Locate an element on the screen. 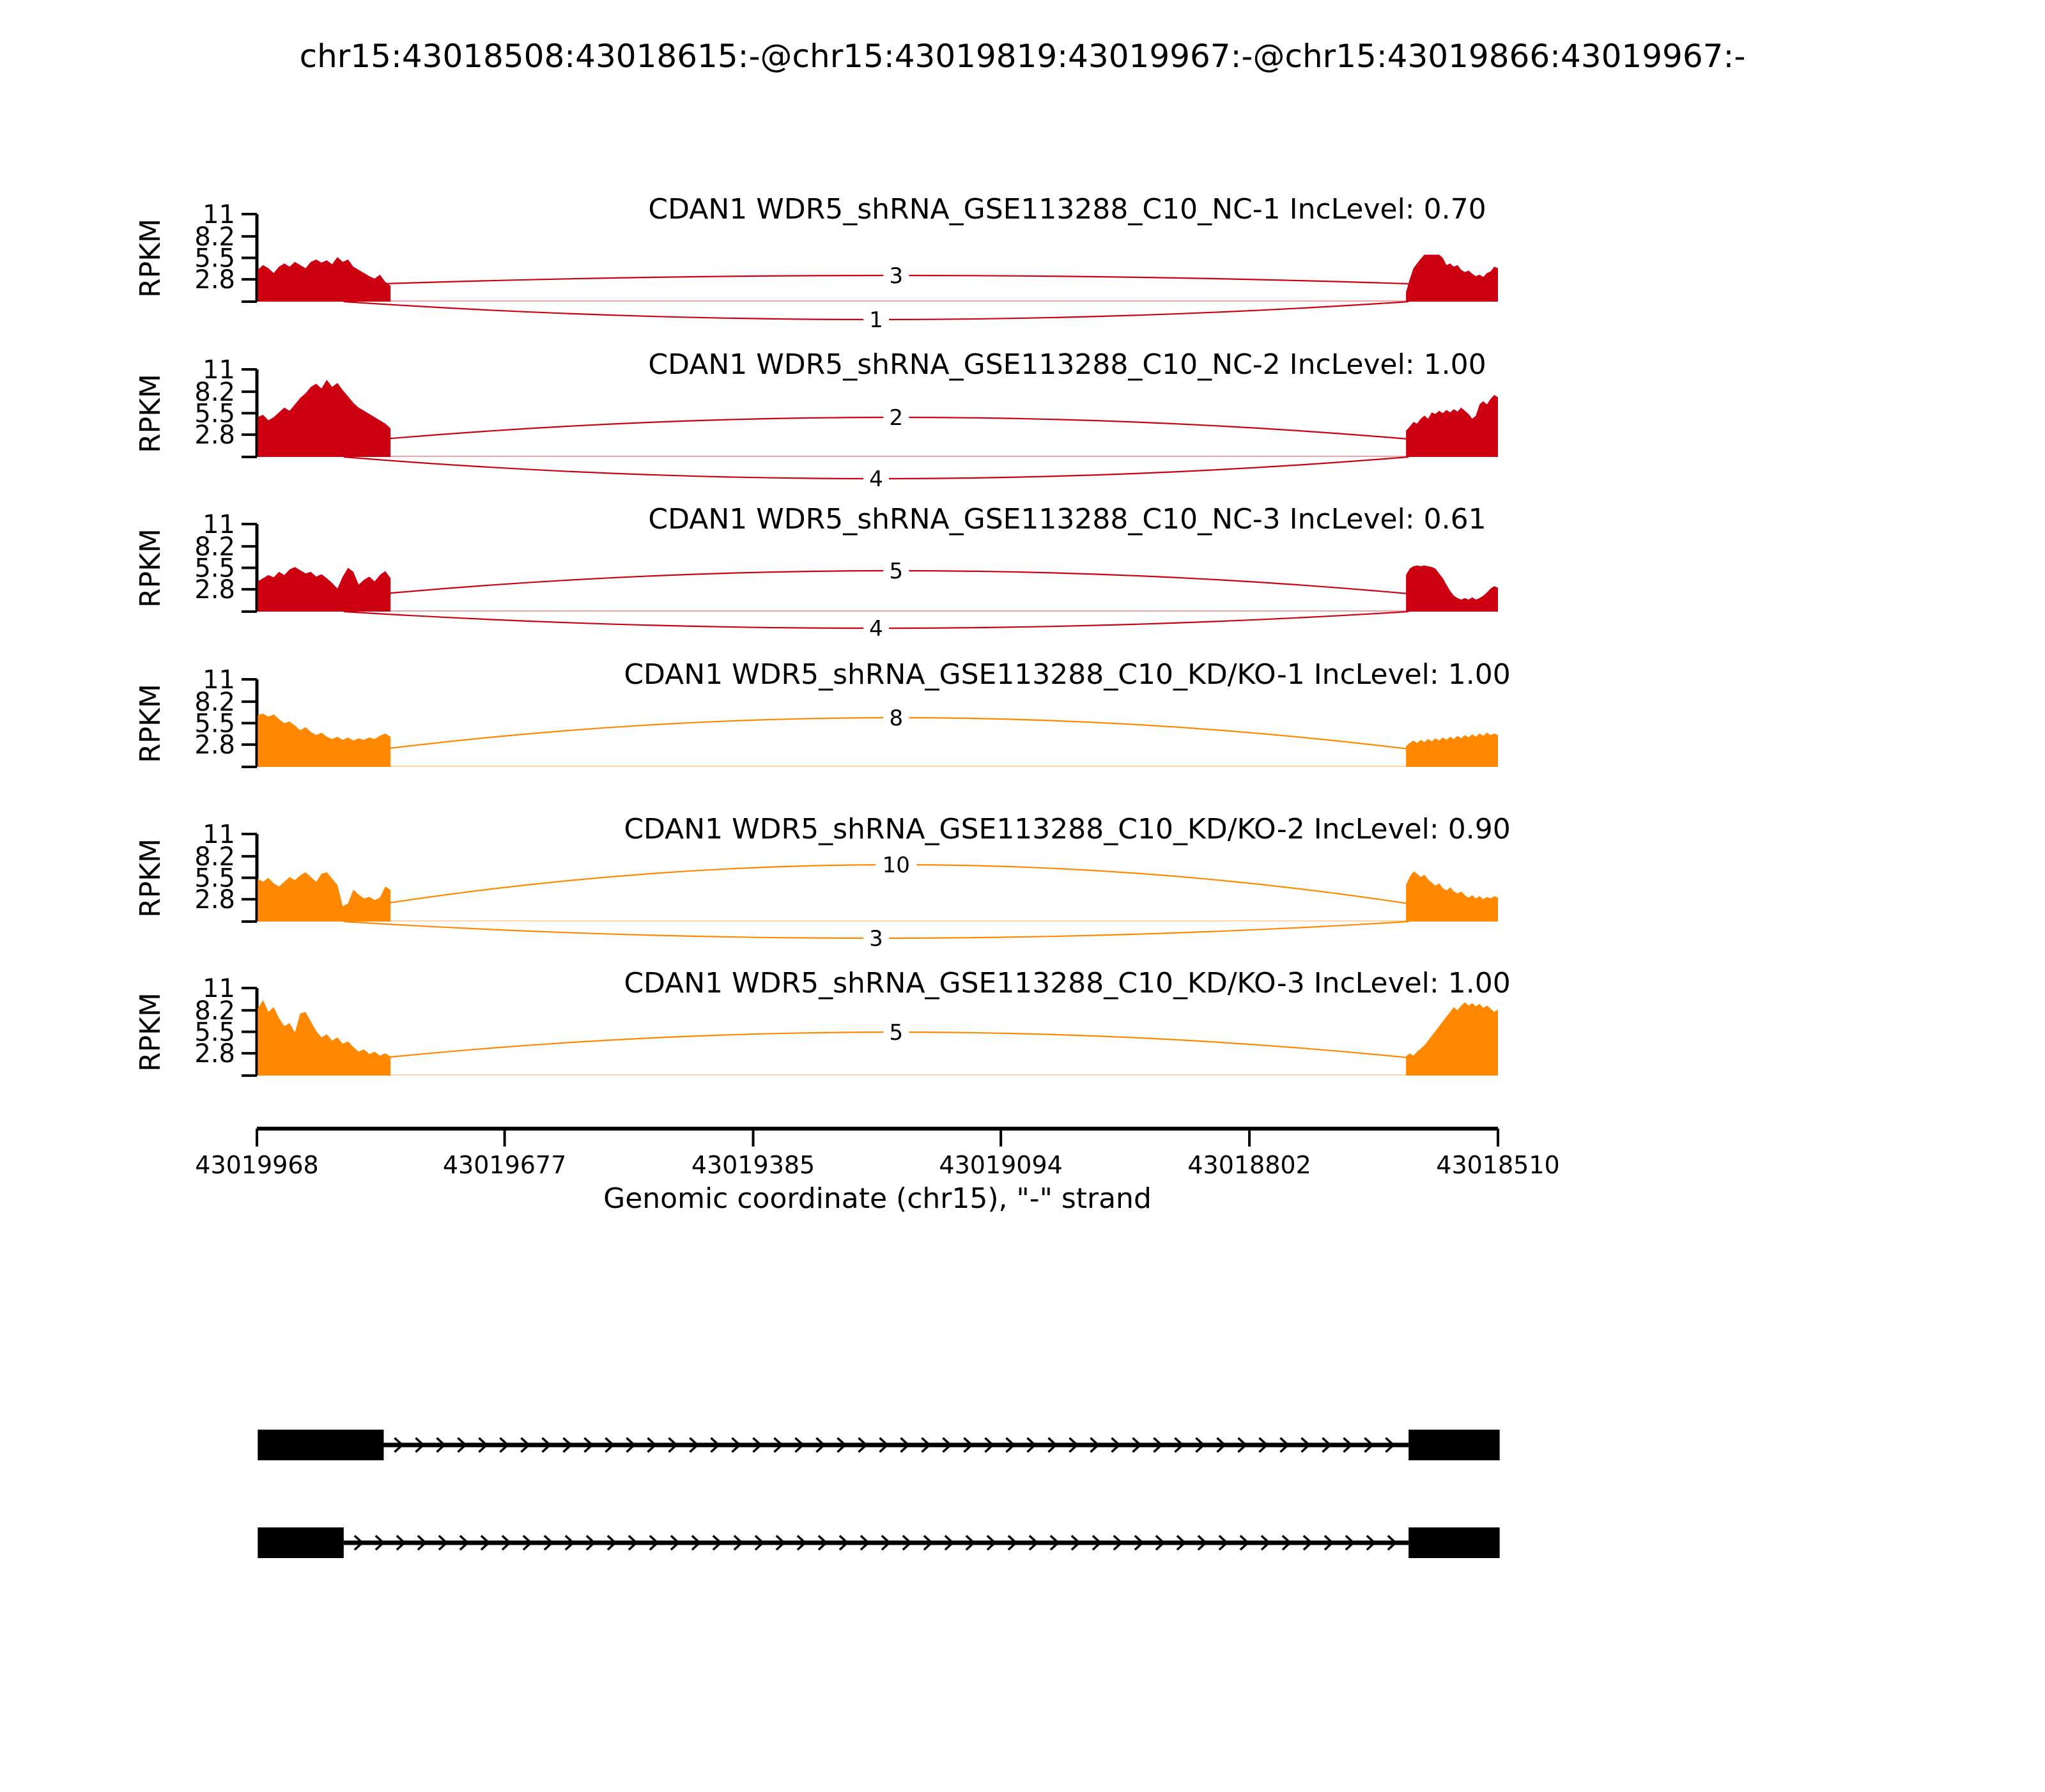  x-axis-caption: Genomic coordinate (chr15), "-" strand is located at coordinates (878, 1198).